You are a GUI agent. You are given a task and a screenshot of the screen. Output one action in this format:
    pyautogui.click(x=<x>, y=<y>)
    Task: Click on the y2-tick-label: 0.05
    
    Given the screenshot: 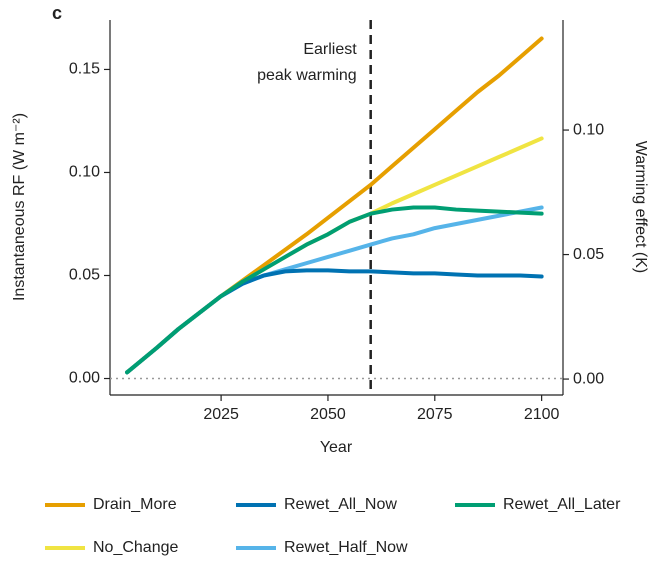 What is the action you would take?
    pyautogui.click(x=588, y=254)
    